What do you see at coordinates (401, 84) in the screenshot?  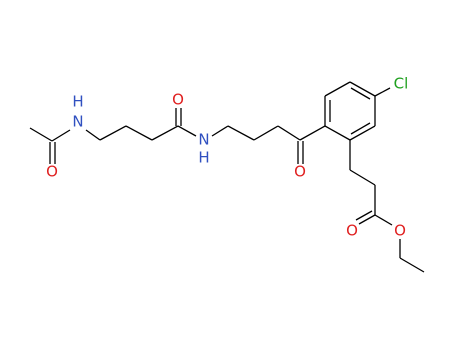 I see `atom-label: Cl` at bounding box center [401, 84].